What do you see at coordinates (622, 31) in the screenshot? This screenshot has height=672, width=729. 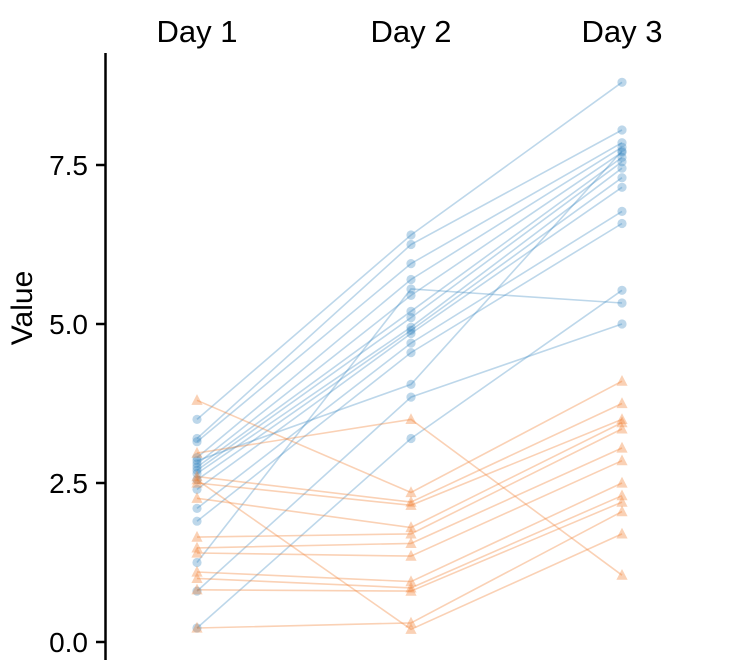 I see `x-axis-category-label: Day 3` at bounding box center [622, 31].